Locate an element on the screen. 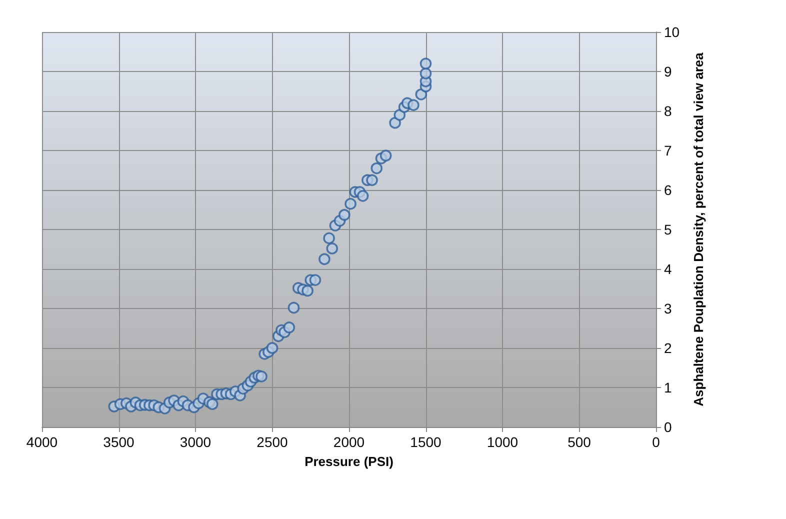 This screenshot has width=786, height=519. x-tick-label: 0 is located at coordinates (656, 442).